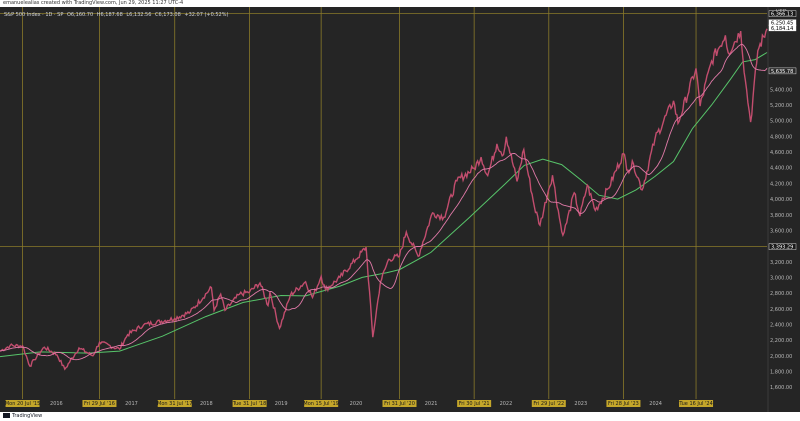 Image resolution: width=800 pixels, height=421 pixels. I want to click on date-marker-tag-text: Fri 31 Jul '20, so click(399, 404).